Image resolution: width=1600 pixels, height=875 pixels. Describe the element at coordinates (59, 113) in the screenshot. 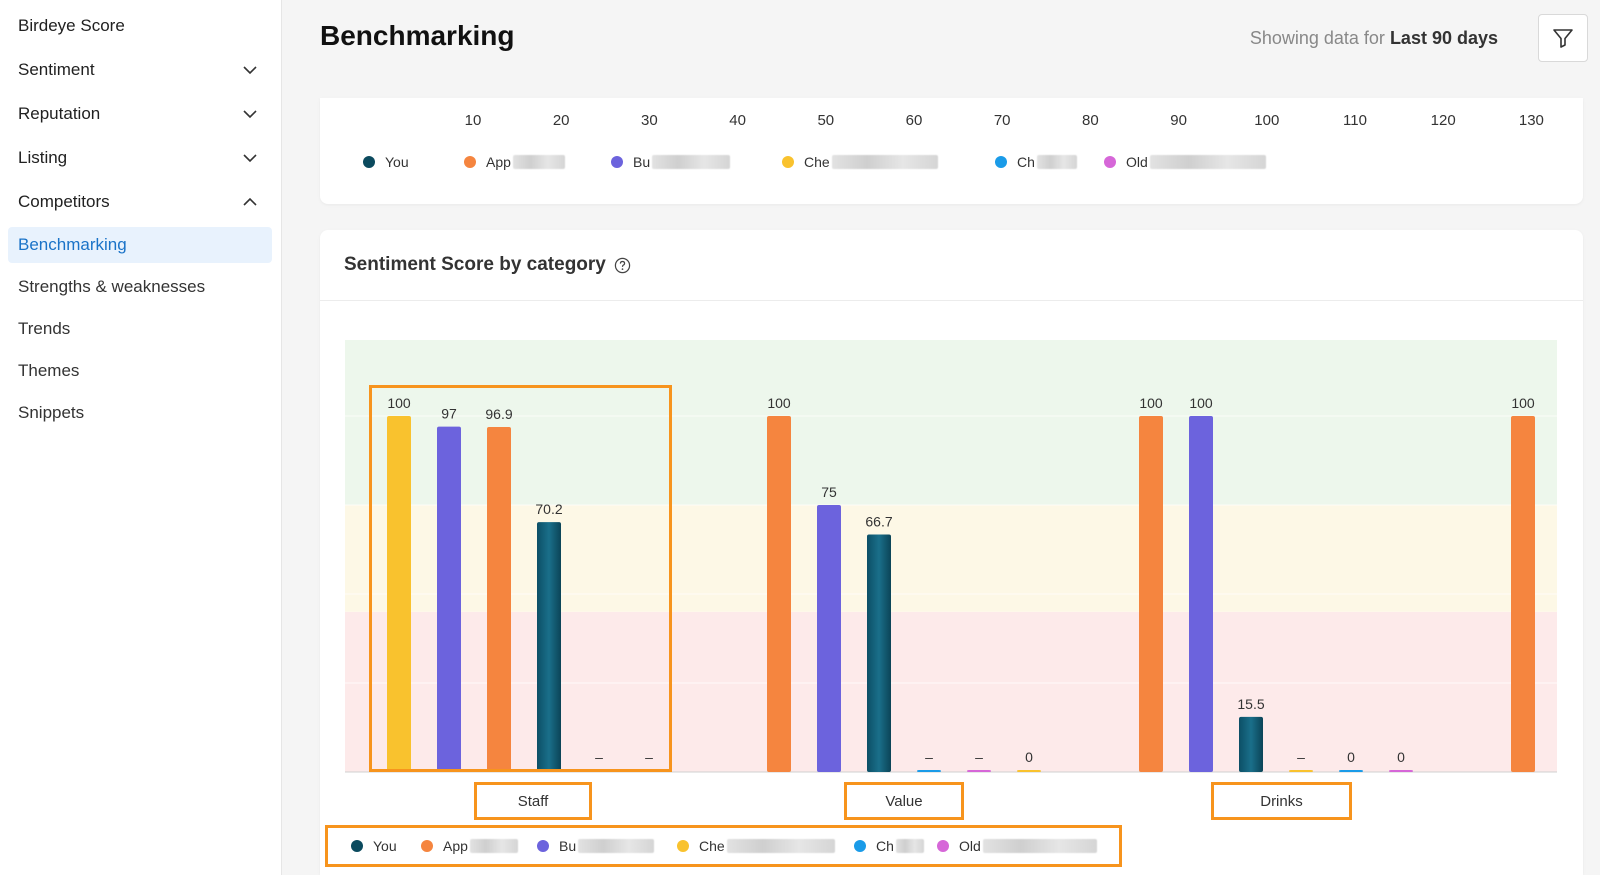

I see `sidebar-item-label: Reputation` at that location.